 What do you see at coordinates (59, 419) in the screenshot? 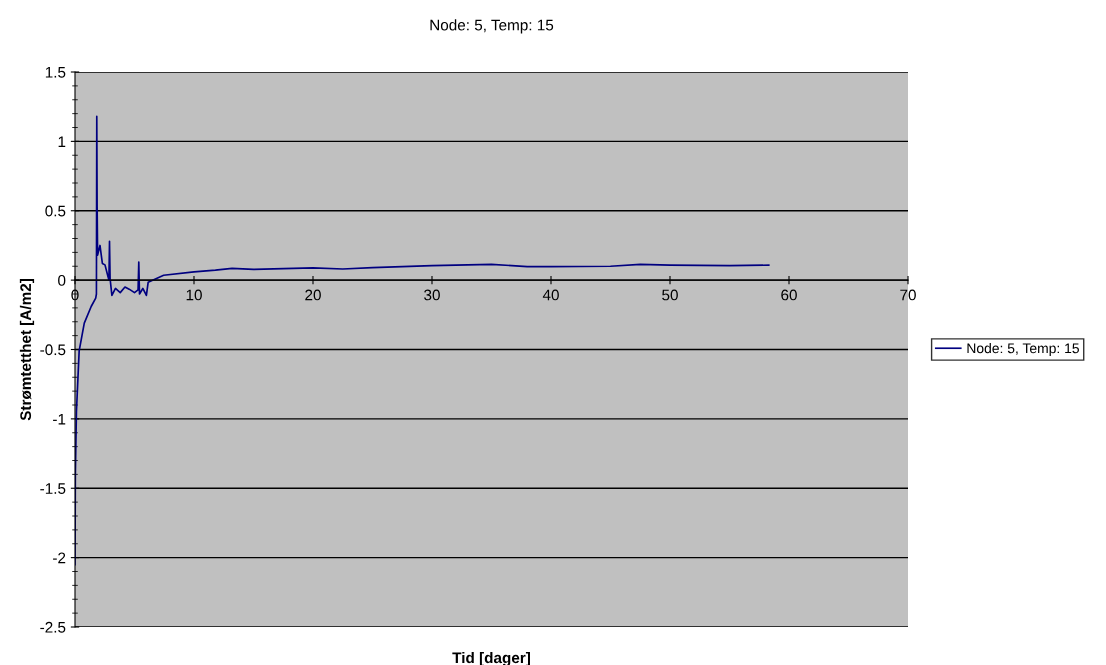
I see `y-tick-label: -1` at bounding box center [59, 419].